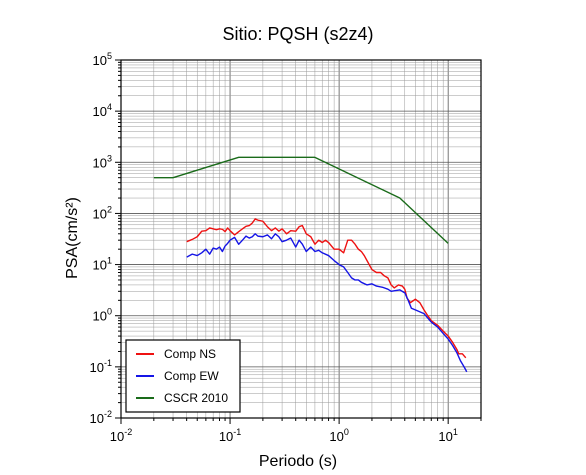  I want to click on y-tick-label: 10⁻², so click(101, 417).